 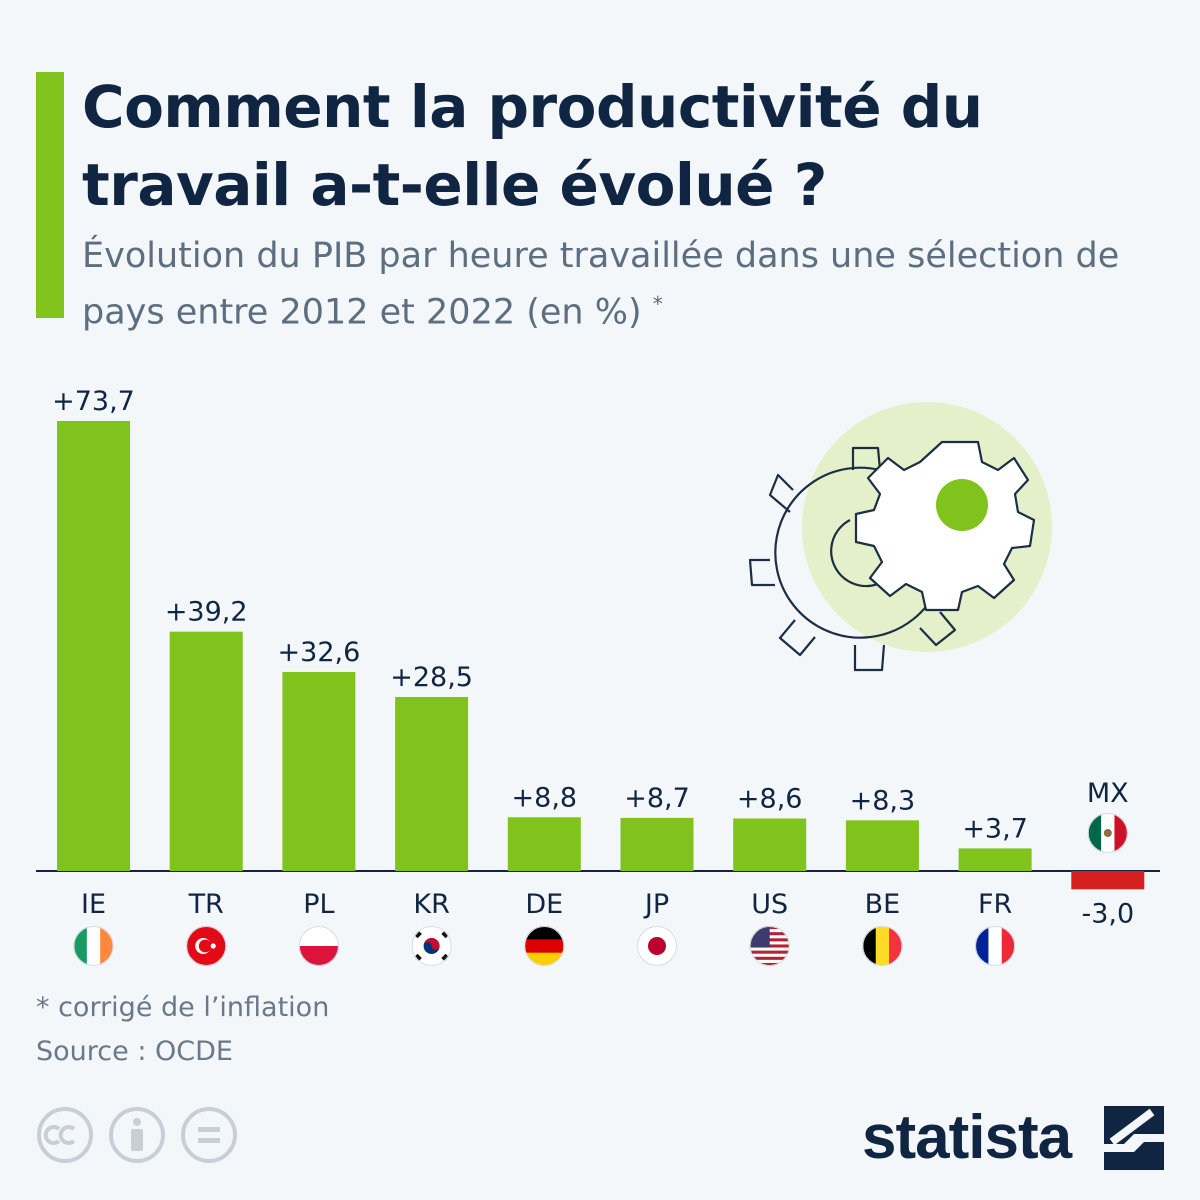 I want to click on country-label-kr: KR, so click(x=431, y=904).